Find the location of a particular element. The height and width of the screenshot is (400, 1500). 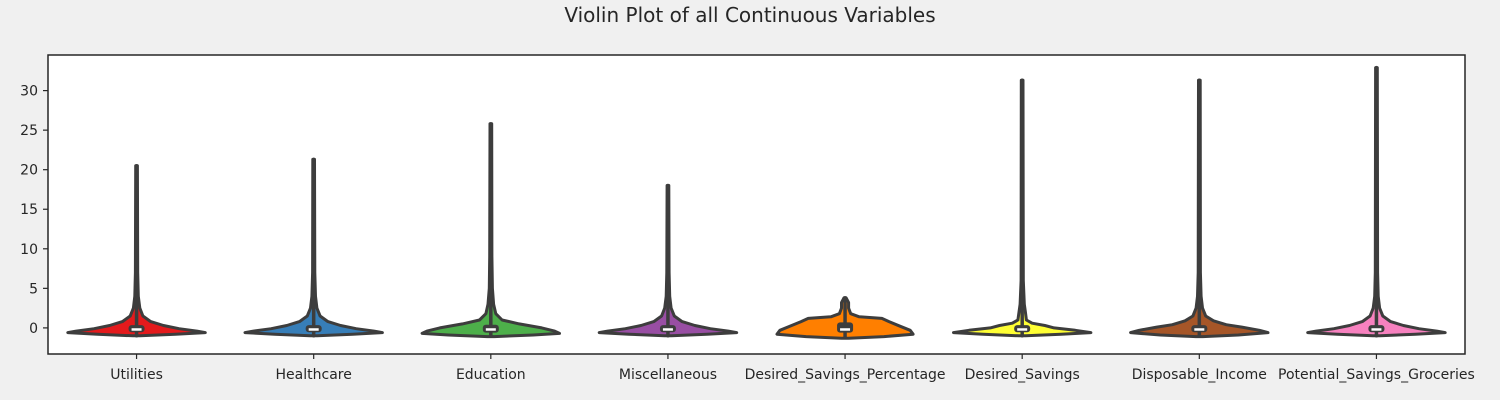

x-tick-label: Desired_Savings is located at coordinates (1022, 375).